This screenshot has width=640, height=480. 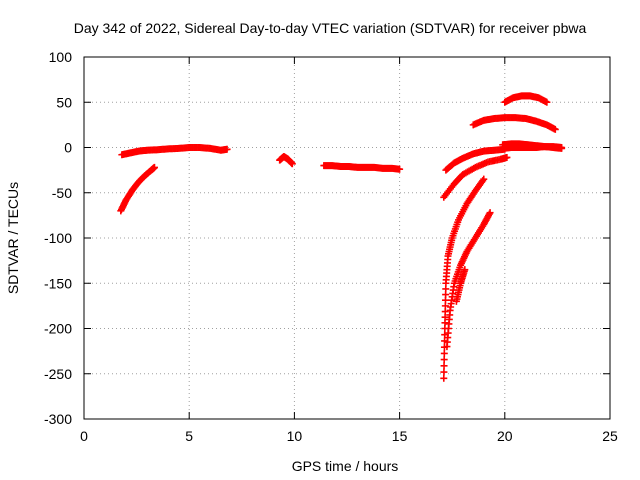 I want to click on y-tick-label: 0, so click(x=68, y=148).